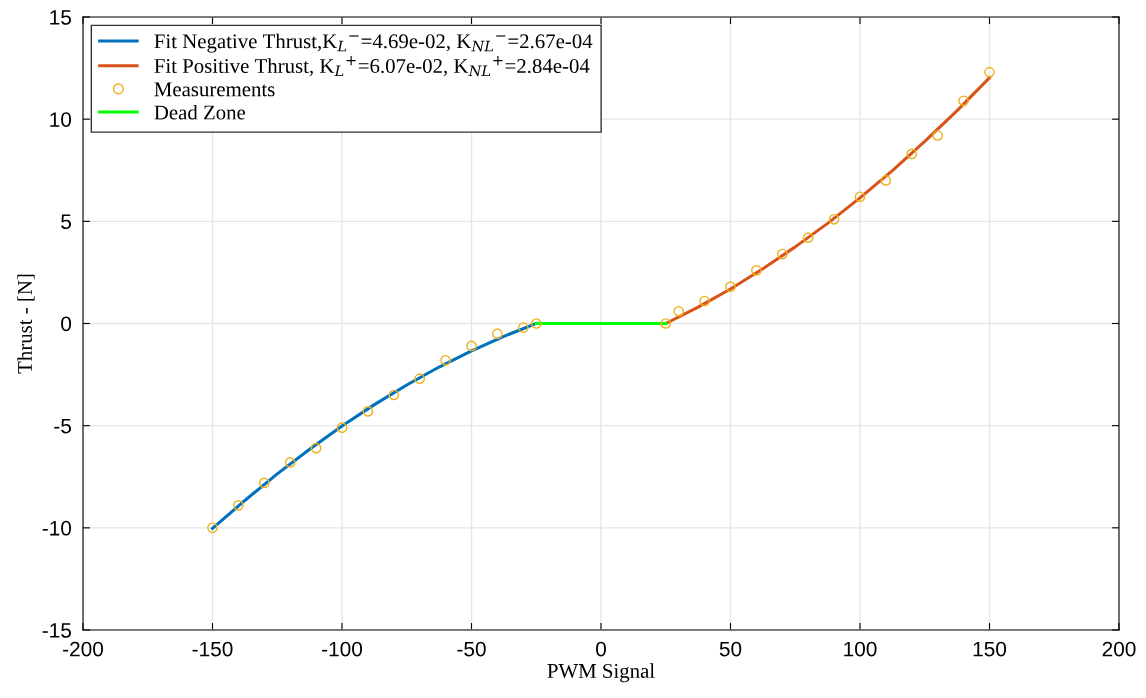  What do you see at coordinates (57, 528) in the screenshot?
I see `y-tick-label: -10` at bounding box center [57, 528].